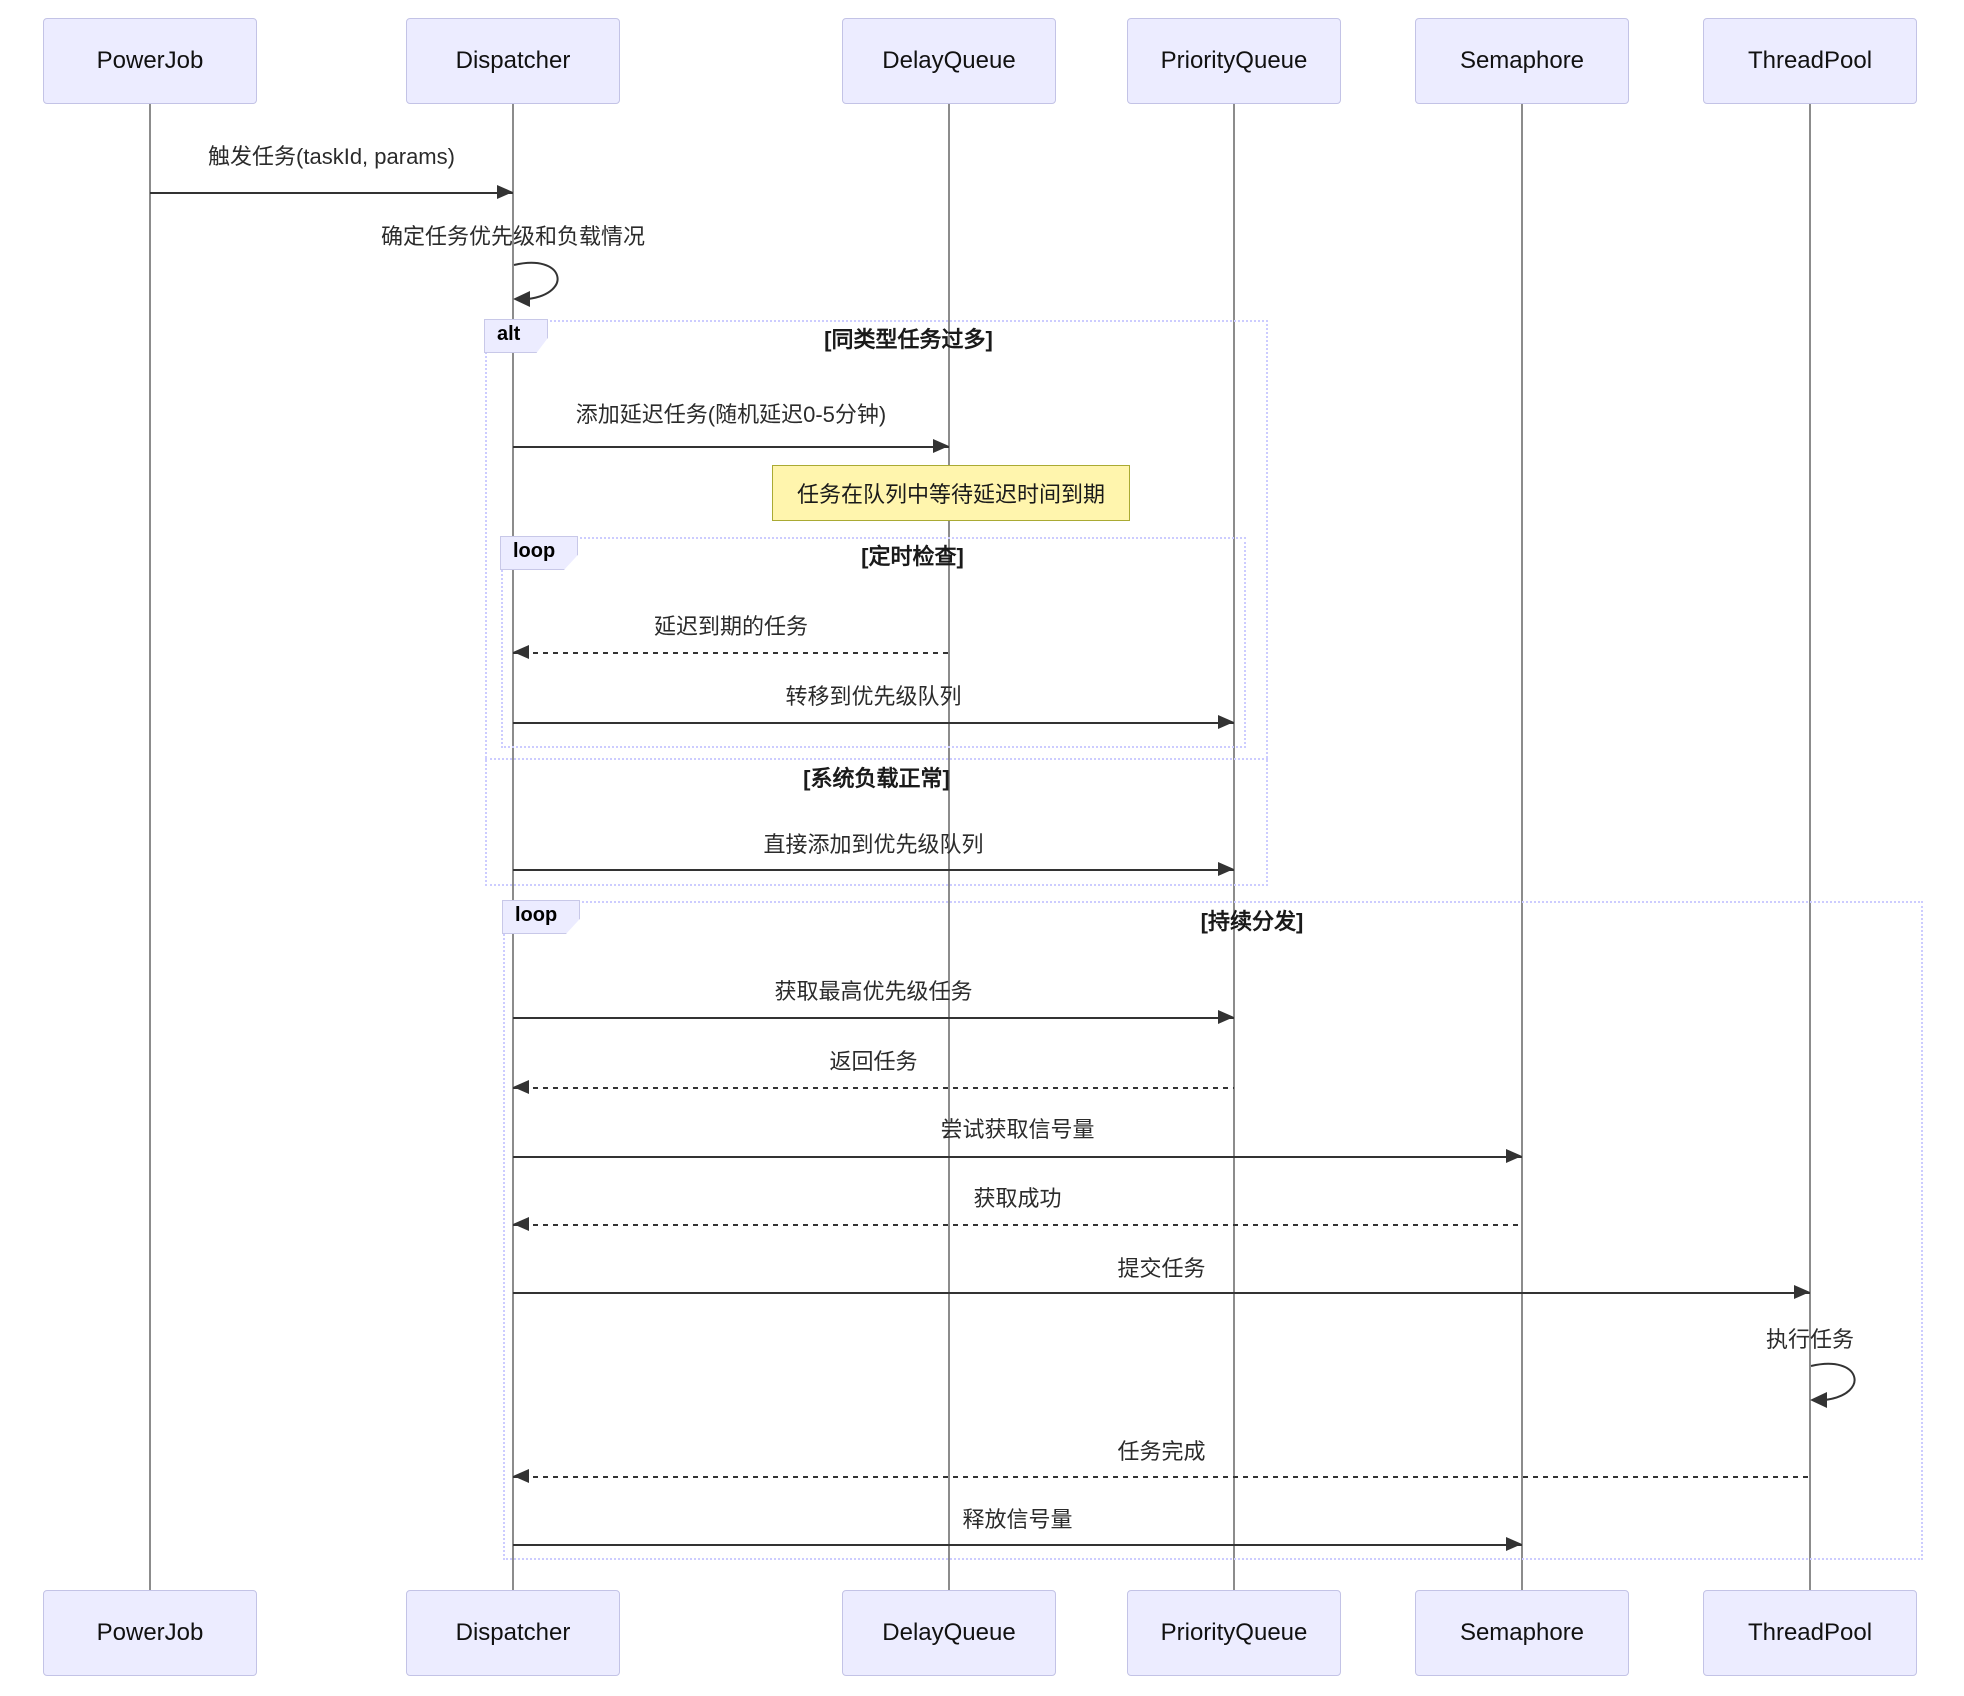 The width and height of the screenshot is (1964, 1696). Describe the element at coordinates (731, 414) in the screenshot. I see `message-label: 添加延迟任务(随机延迟0-5分钟)` at that location.